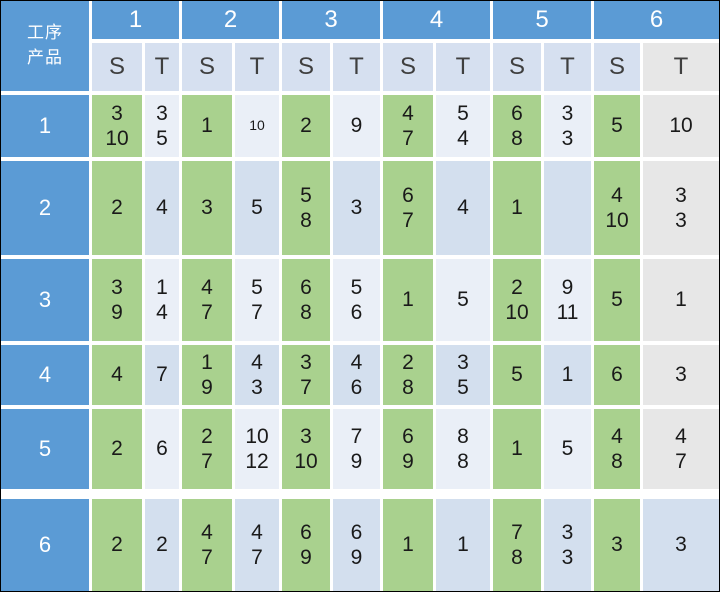 This screenshot has width=720, height=592. I want to click on cell-r2-c4-T: 4, so click(463, 208).